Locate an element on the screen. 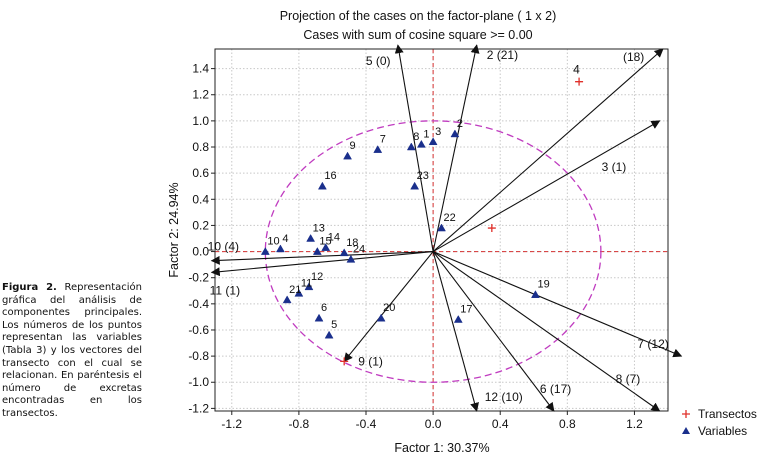 This screenshot has height=466, width=771. variable-point-label: 9 is located at coordinates (353, 146).